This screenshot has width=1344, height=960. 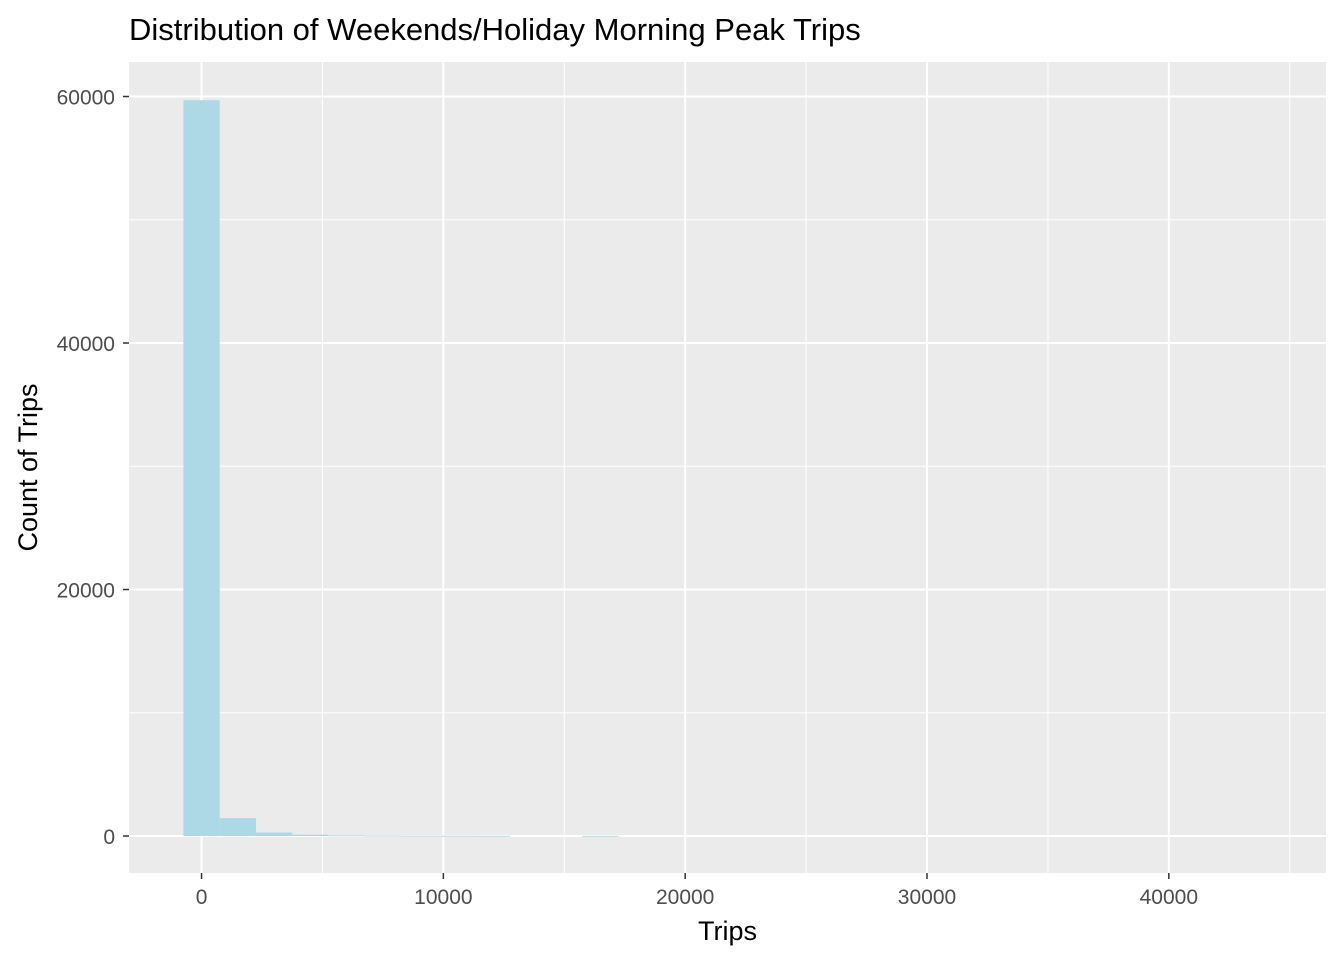 I want to click on x-tick-label: 10000, so click(x=443, y=897).